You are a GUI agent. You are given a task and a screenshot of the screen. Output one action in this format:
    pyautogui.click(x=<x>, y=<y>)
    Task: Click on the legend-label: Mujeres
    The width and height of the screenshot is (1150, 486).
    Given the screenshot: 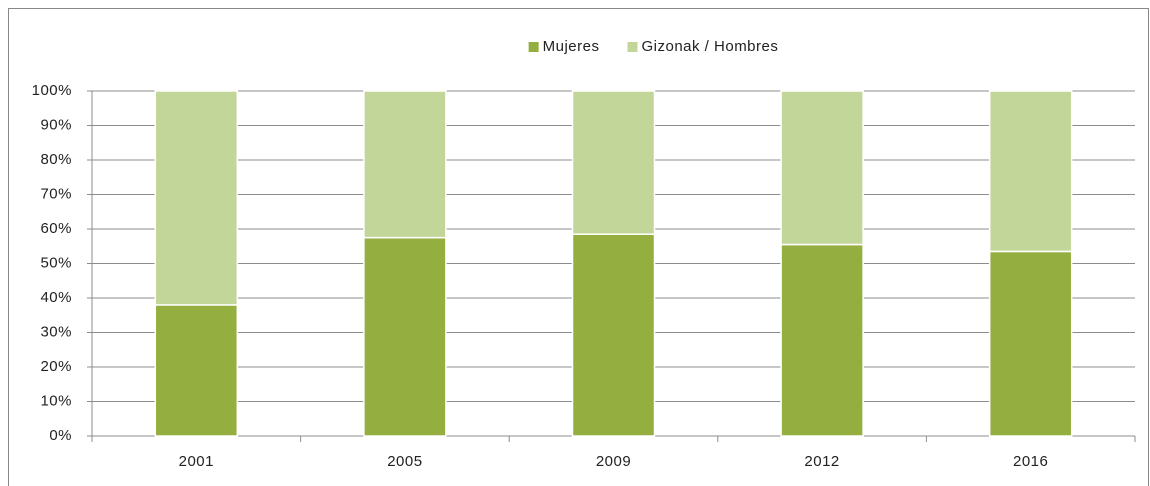 What is the action you would take?
    pyautogui.click(x=571, y=46)
    